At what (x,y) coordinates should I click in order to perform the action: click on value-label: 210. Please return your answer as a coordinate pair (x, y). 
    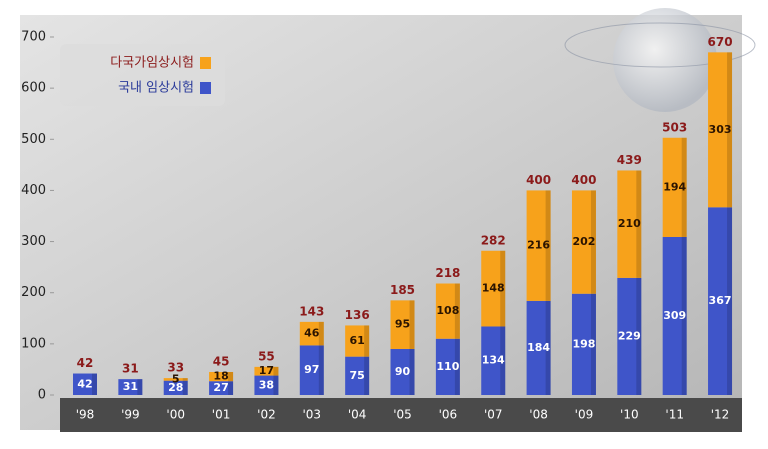
    Looking at the image, I should click on (629, 223).